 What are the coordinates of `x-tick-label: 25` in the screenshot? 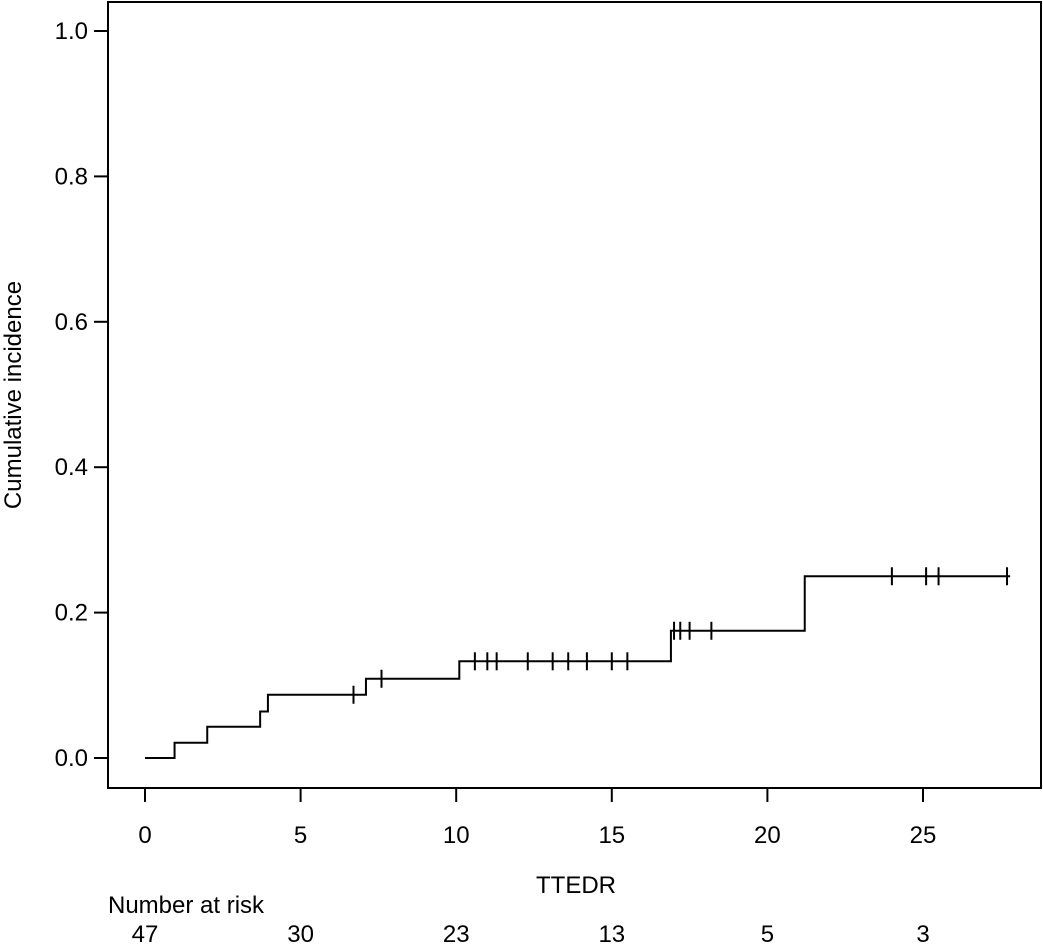 It's located at (923, 835).